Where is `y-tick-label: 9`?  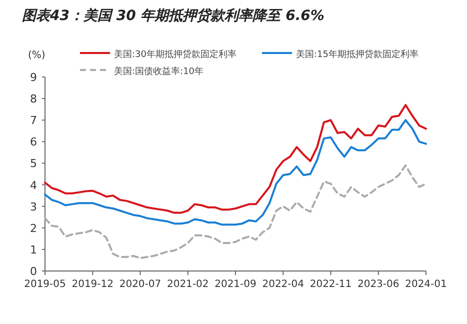
y-tick-label: 9 is located at coordinates (33, 77).